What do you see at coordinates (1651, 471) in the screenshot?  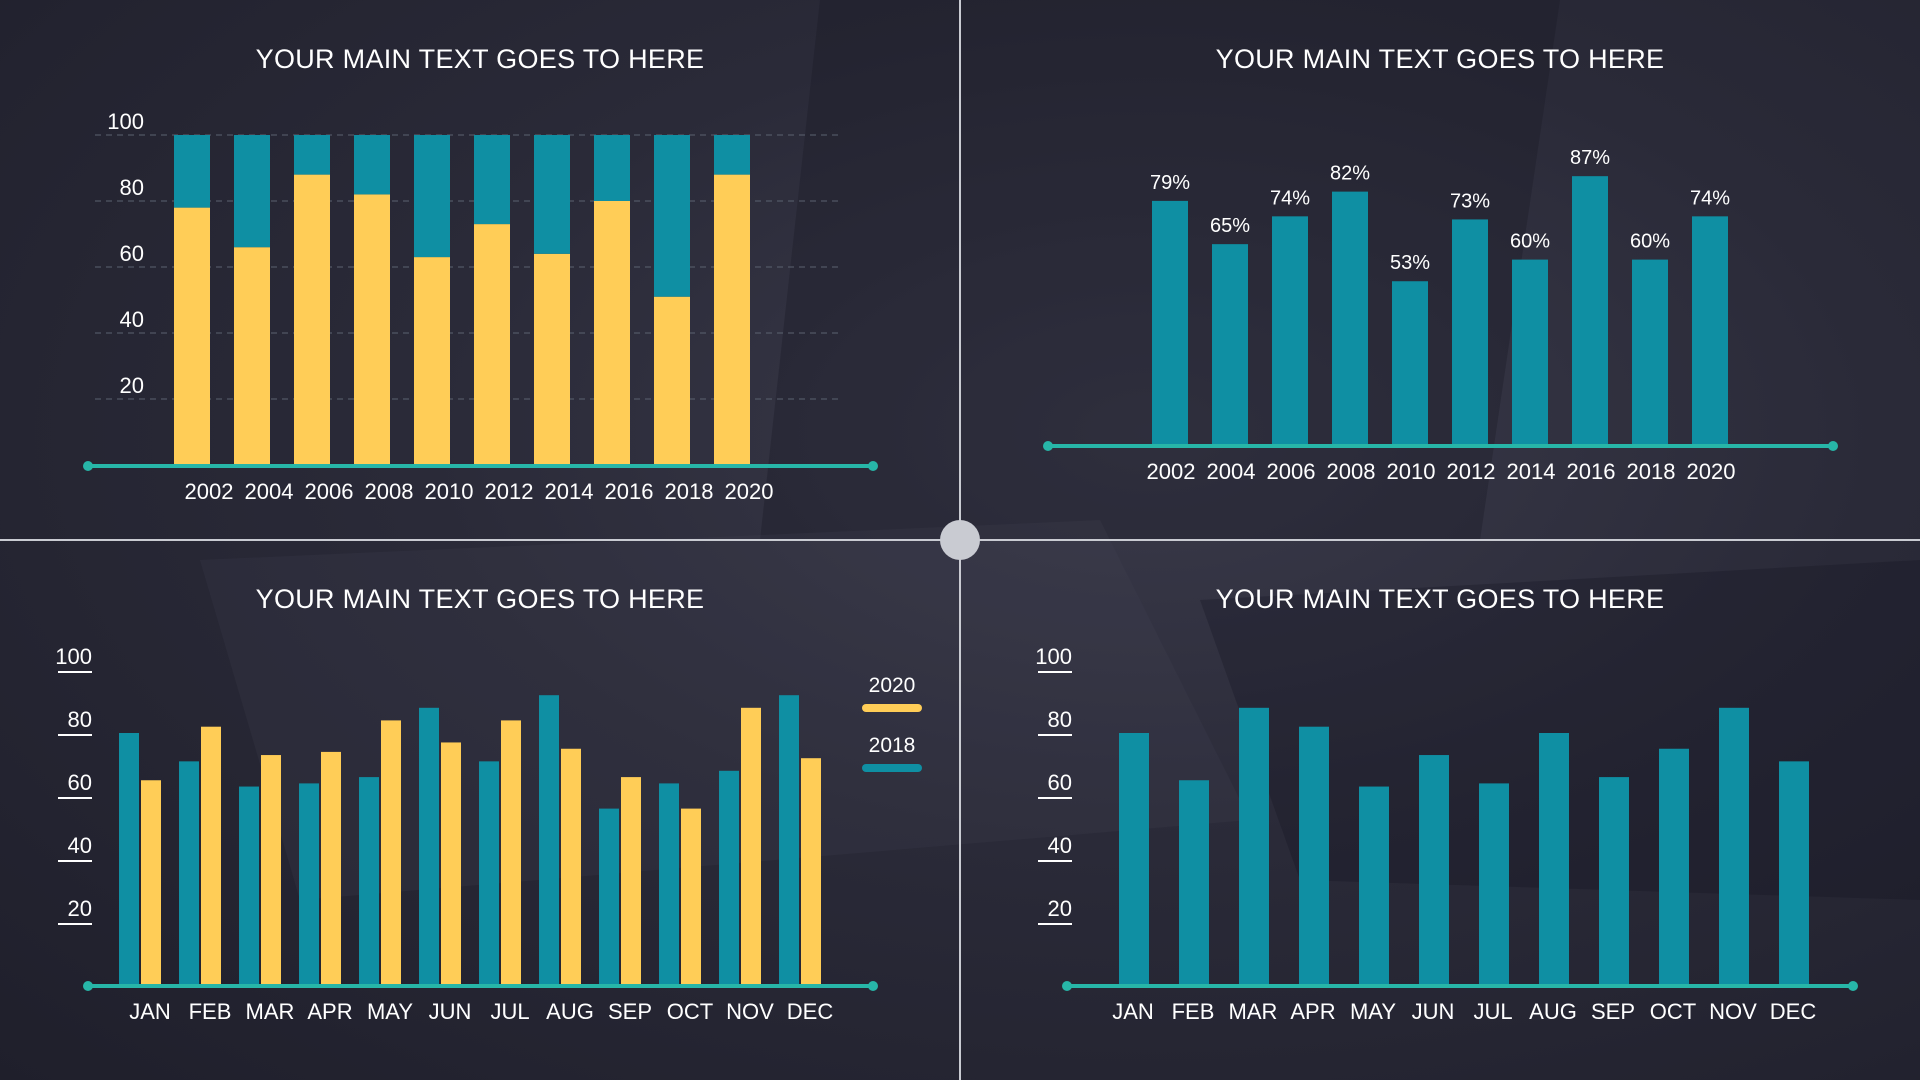 I see `x-tick-label: 2018` at bounding box center [1651, 471].